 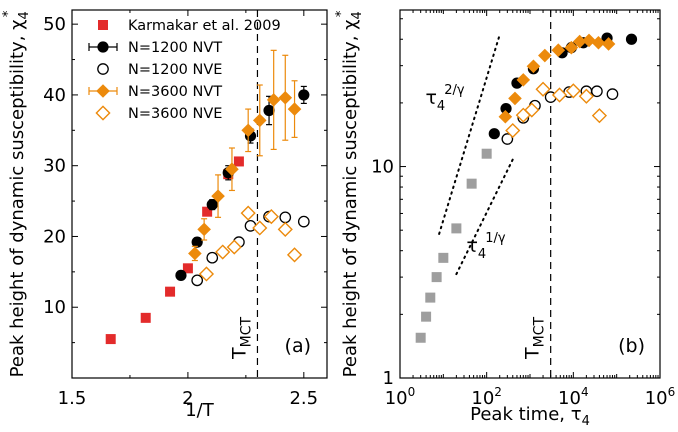 I want to click on guide-label: τ41/γ, so click(x=485, y=246).